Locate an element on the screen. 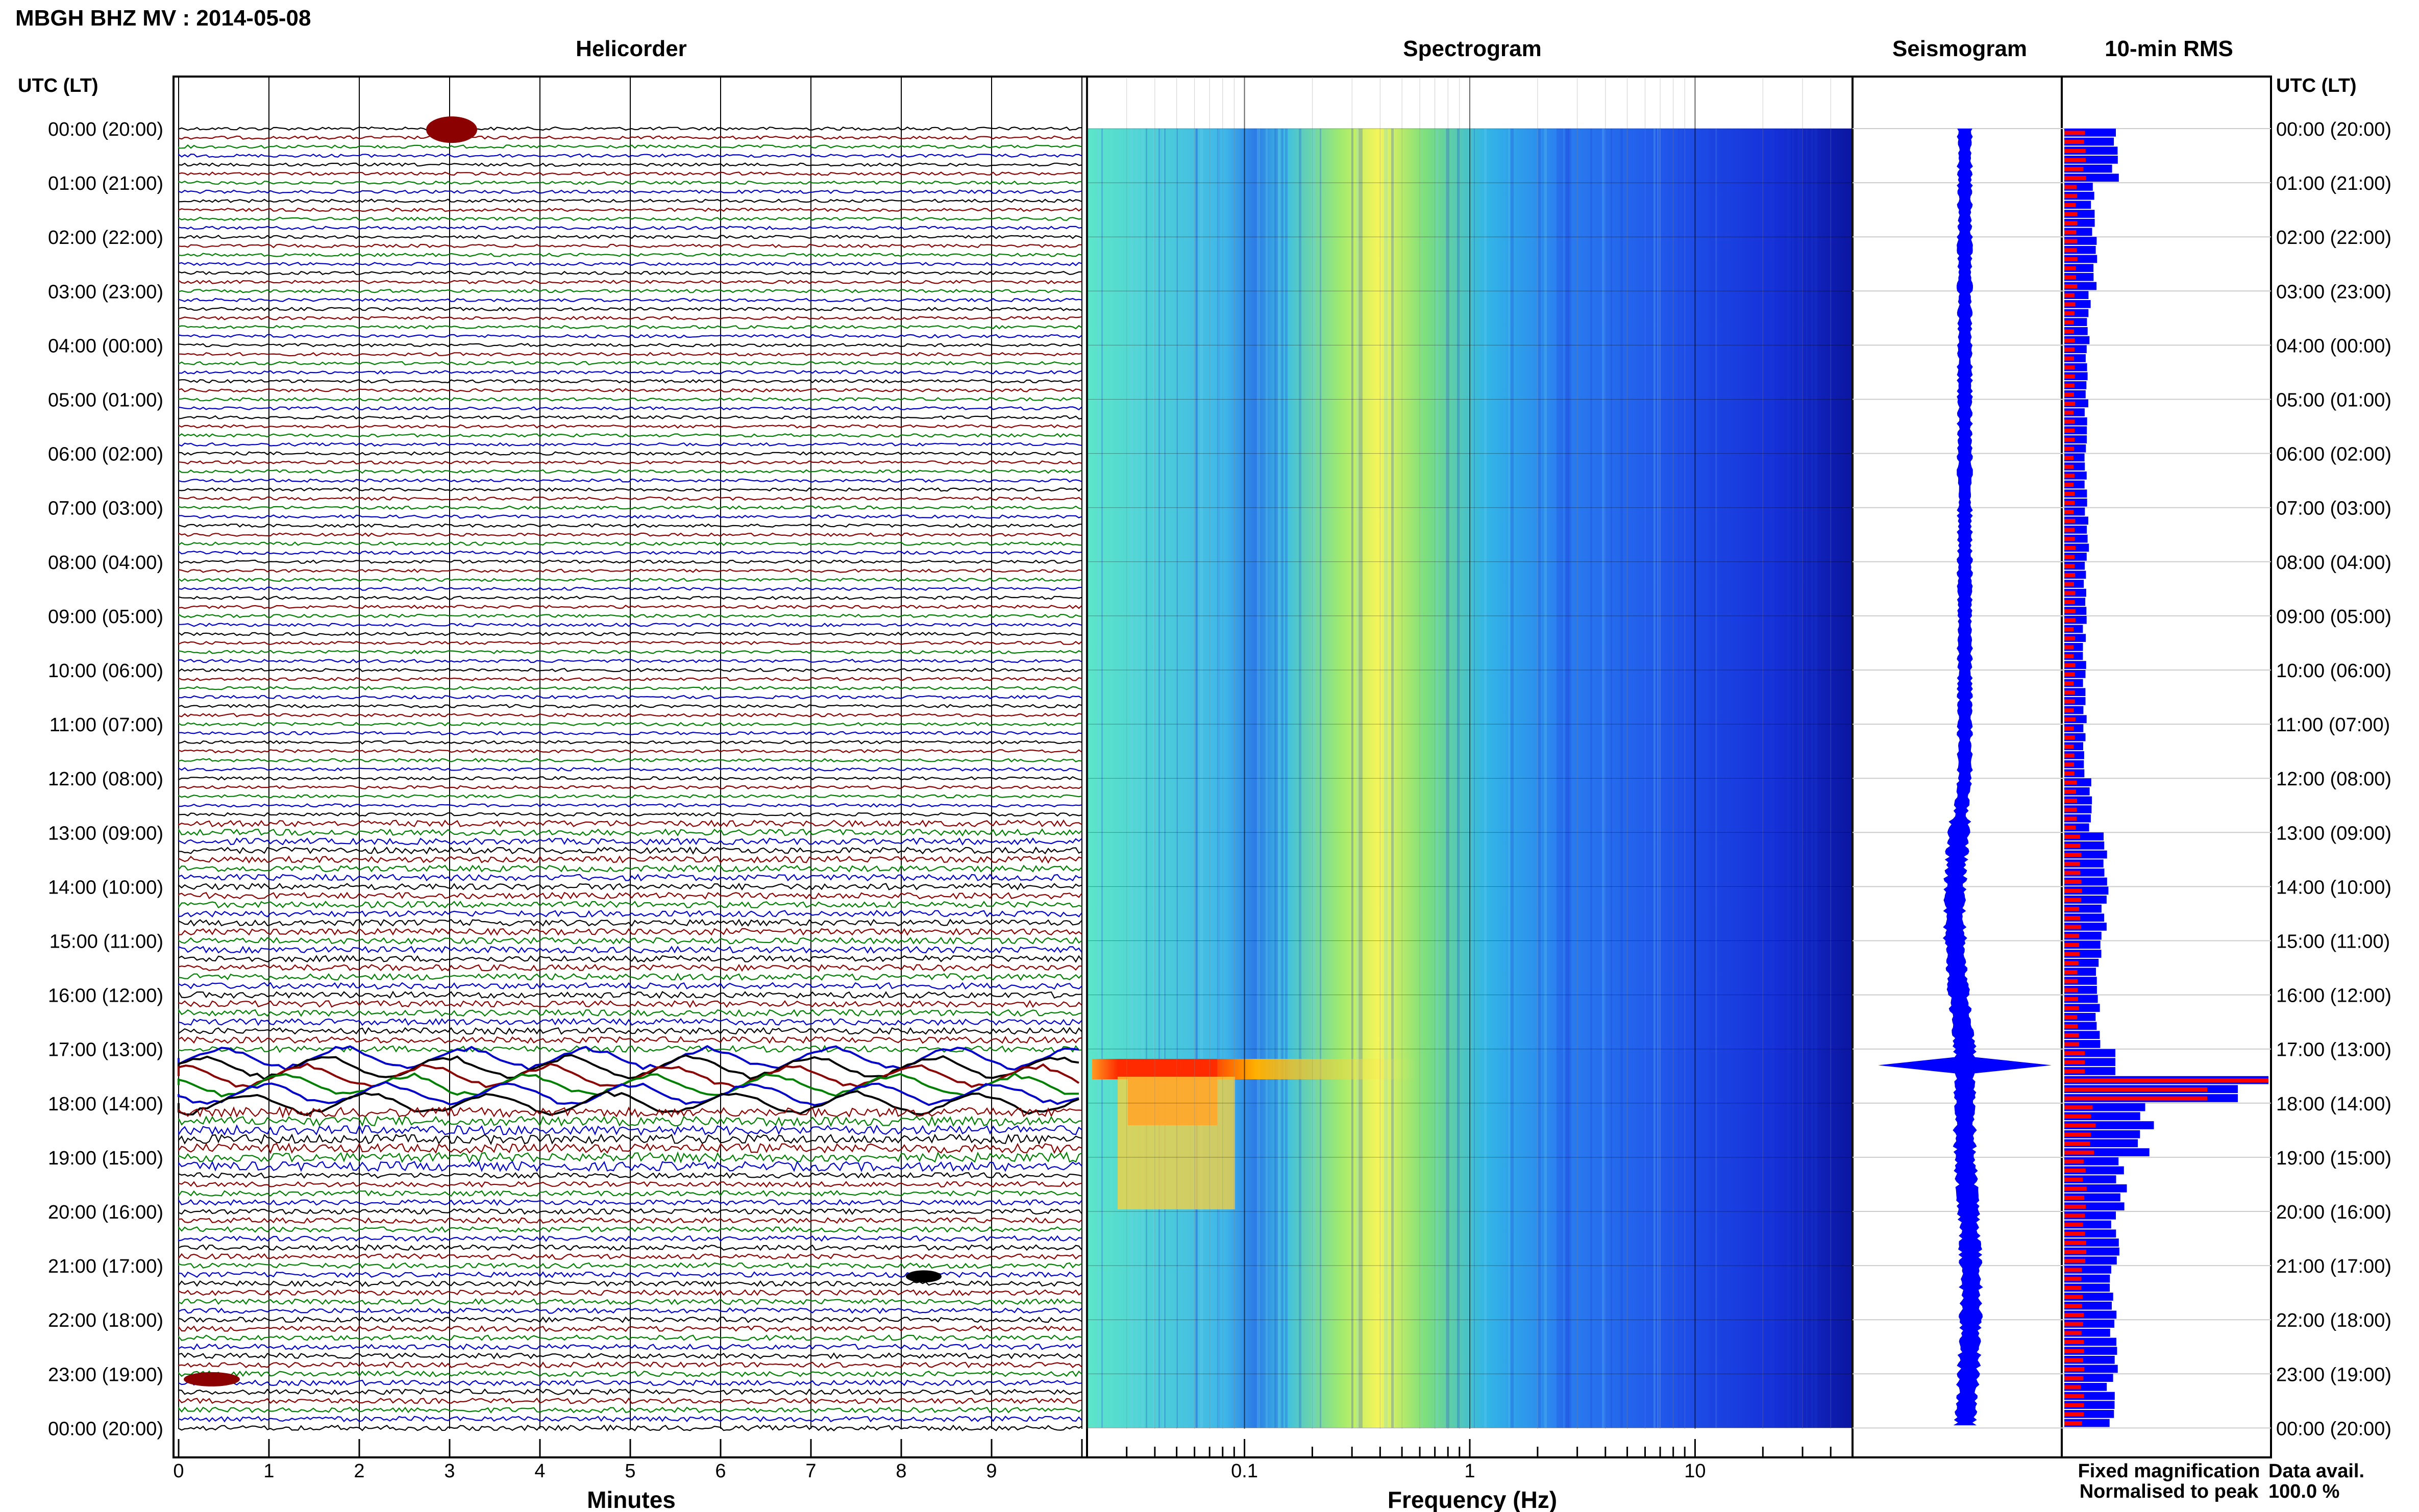 Image resolution: width=2419 pixels, height=1512 pixels. spectrogram-tick-label: 10 is located at coordinates (1695, 1471).